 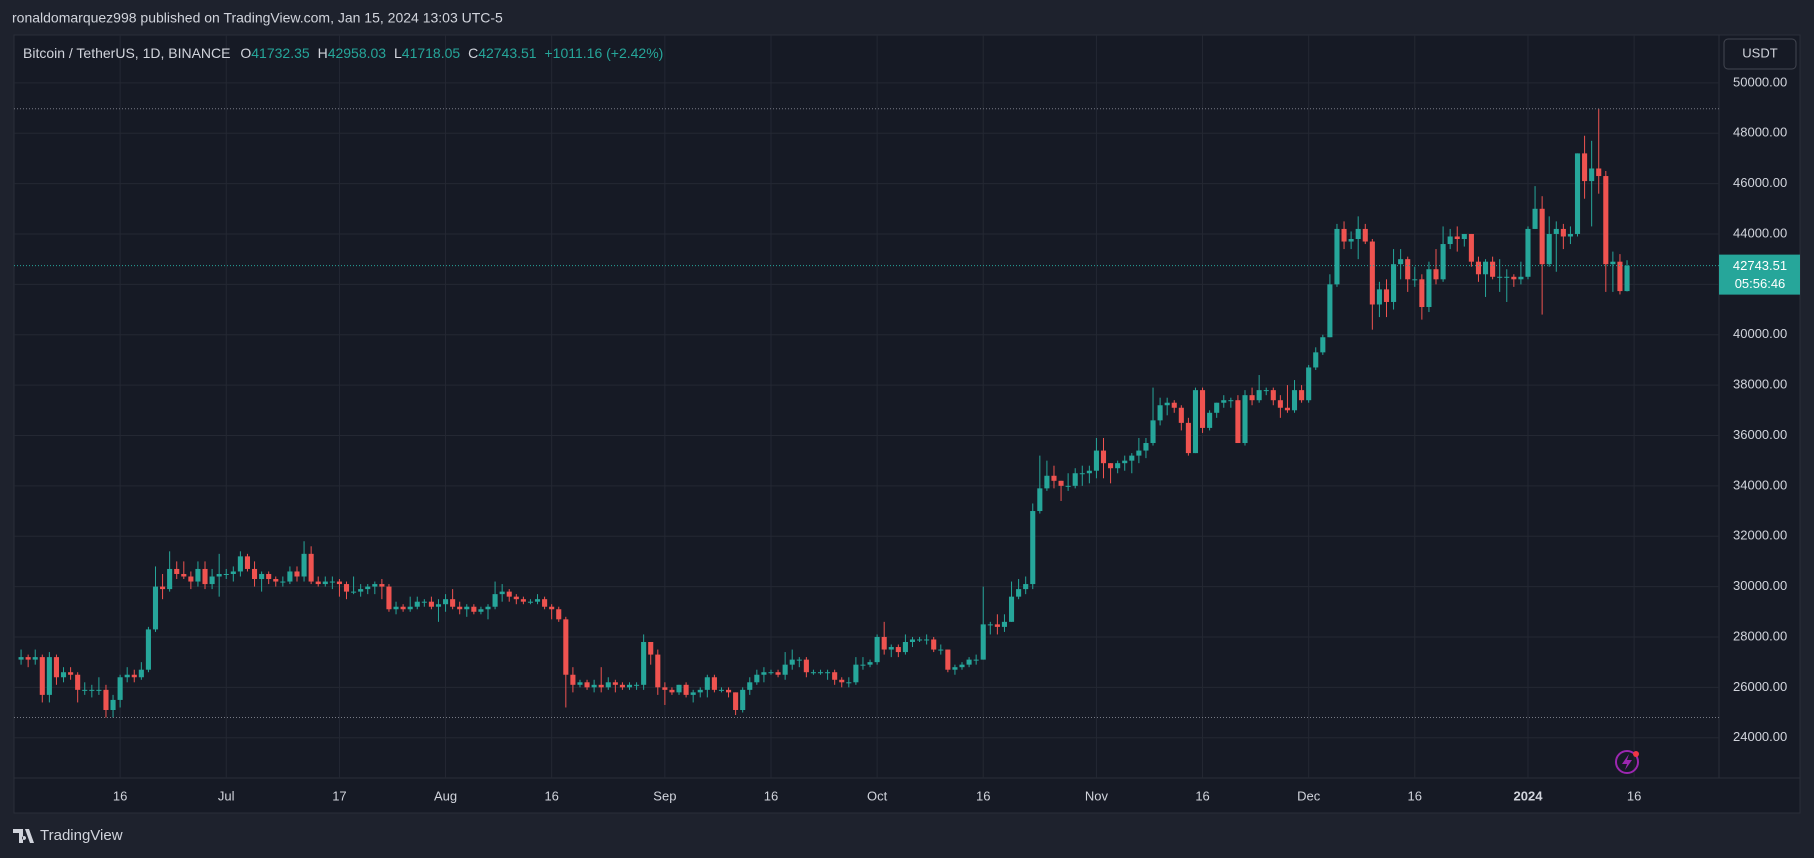 I want to click on currency-button, so click(x=1760, y=54).